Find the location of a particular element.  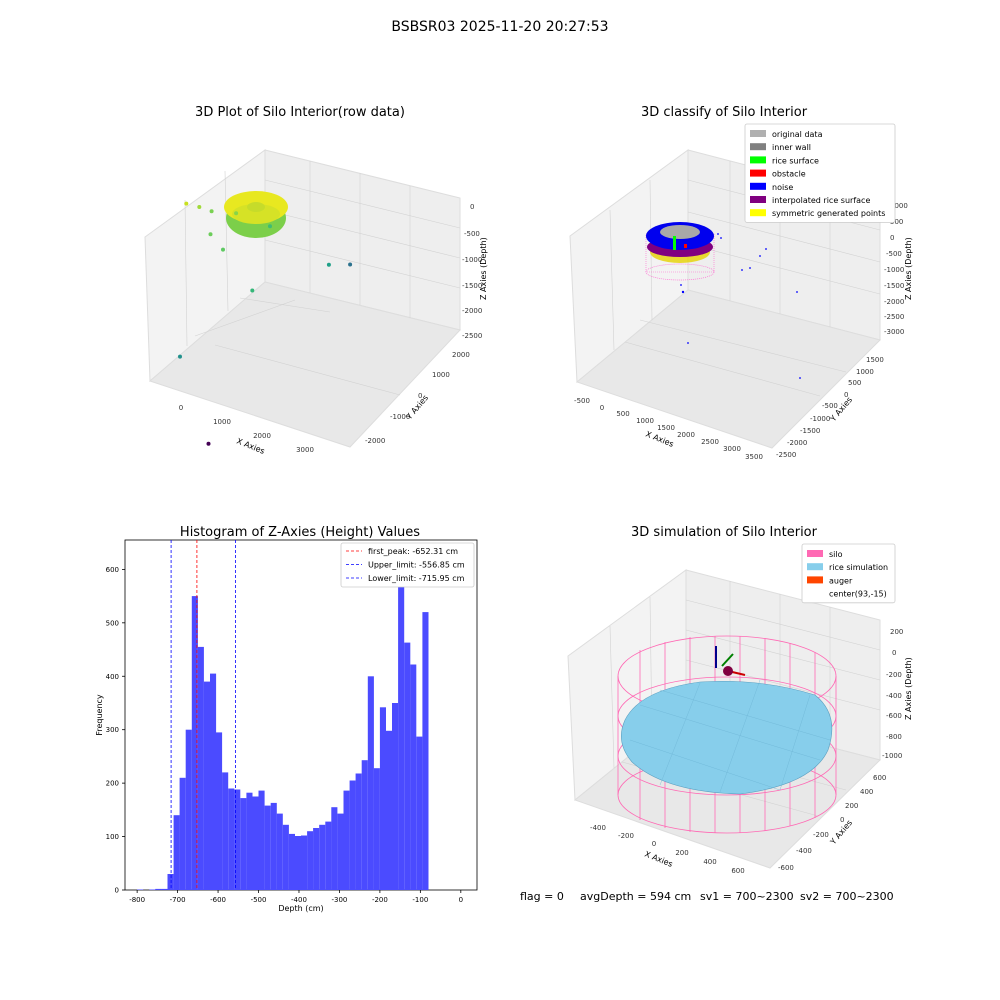

z-tick-label: -3000 is located at coordinates (894, 332).